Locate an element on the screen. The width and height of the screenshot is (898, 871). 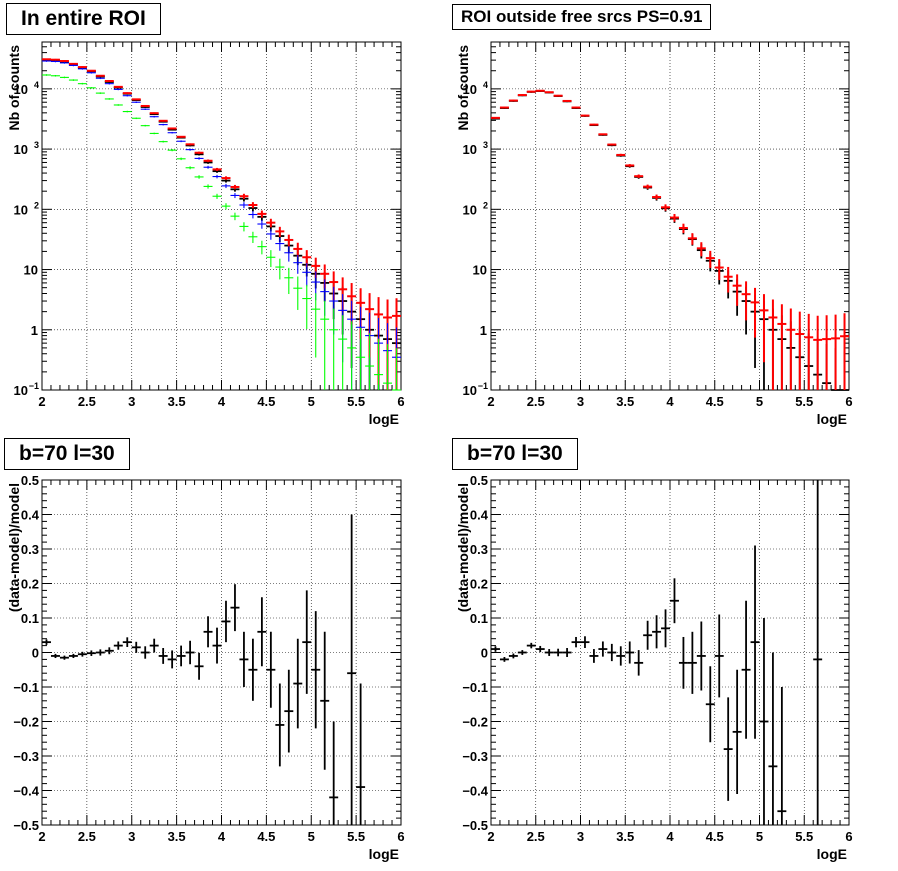
residual-series is located at coordinates (204, 669).